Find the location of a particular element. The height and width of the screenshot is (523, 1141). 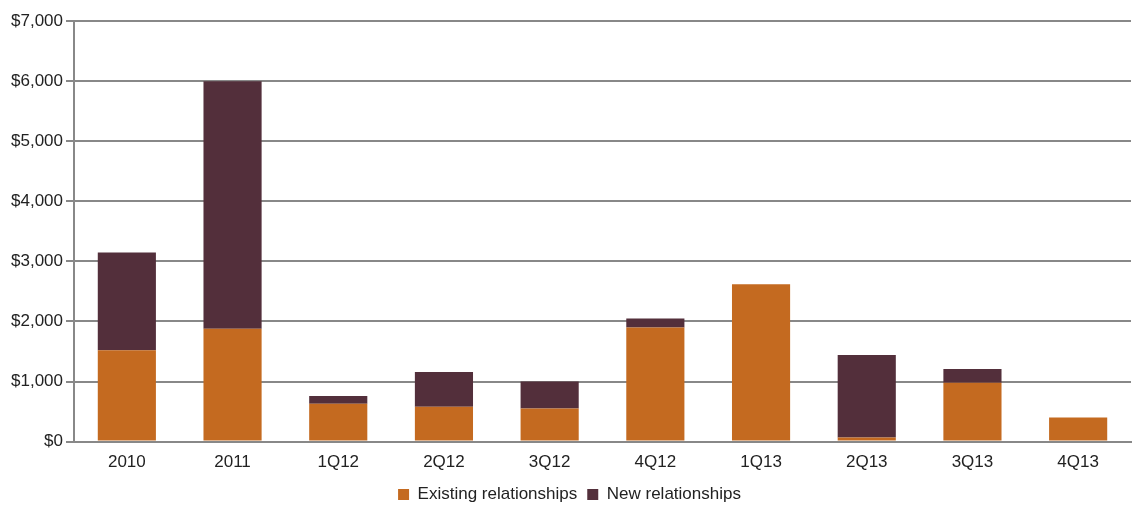

x-tick-label: 2Q13 is located at coordinates (866, 462).